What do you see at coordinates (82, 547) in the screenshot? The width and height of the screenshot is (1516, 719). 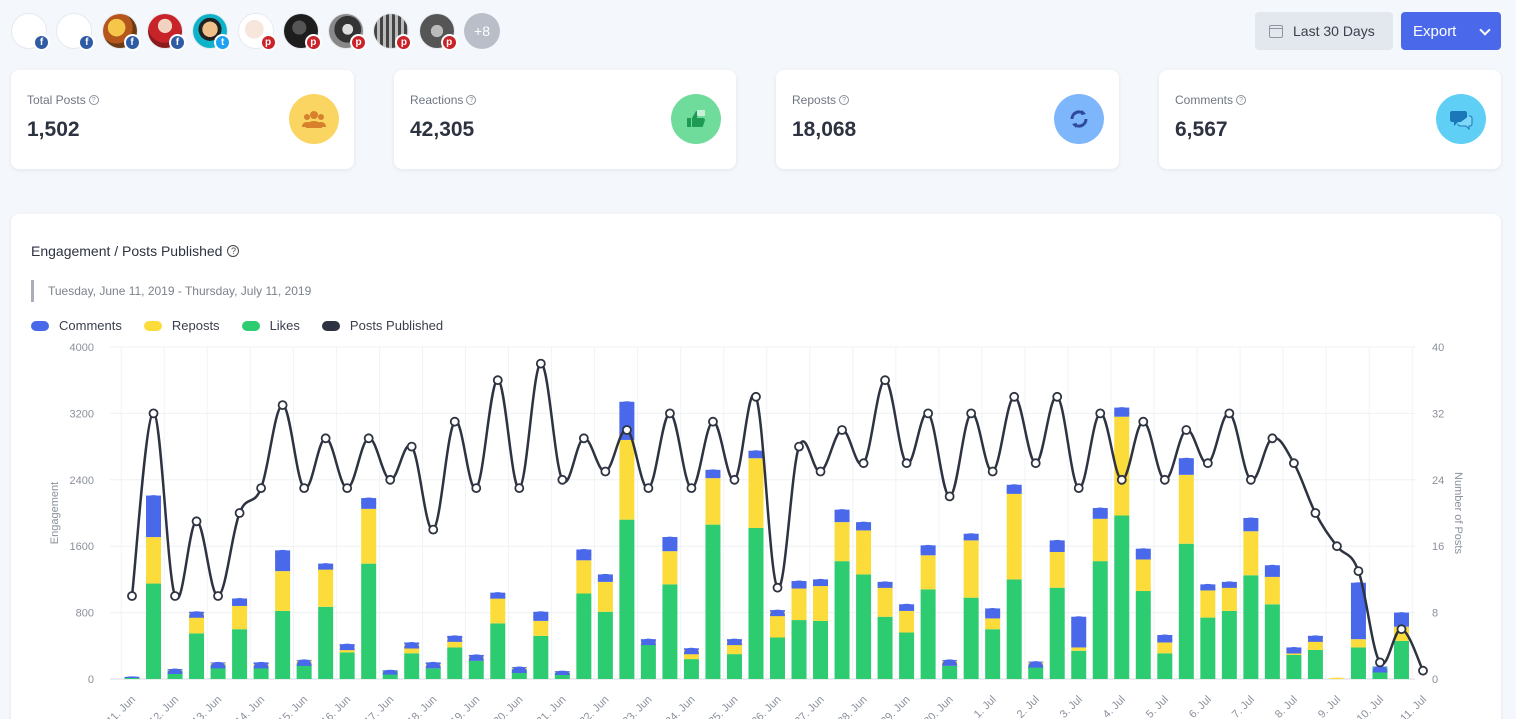 I see `y-tick-label: 1600` at bounding box center [82, 547].